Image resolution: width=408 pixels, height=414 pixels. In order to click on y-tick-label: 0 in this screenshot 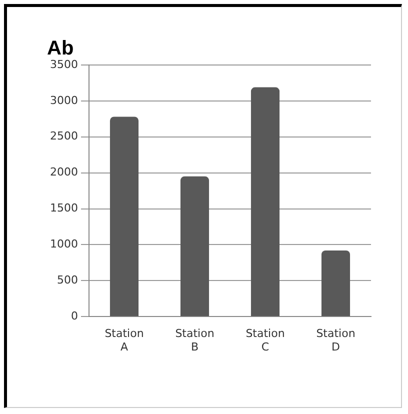, I will do `click(74, 315)`.